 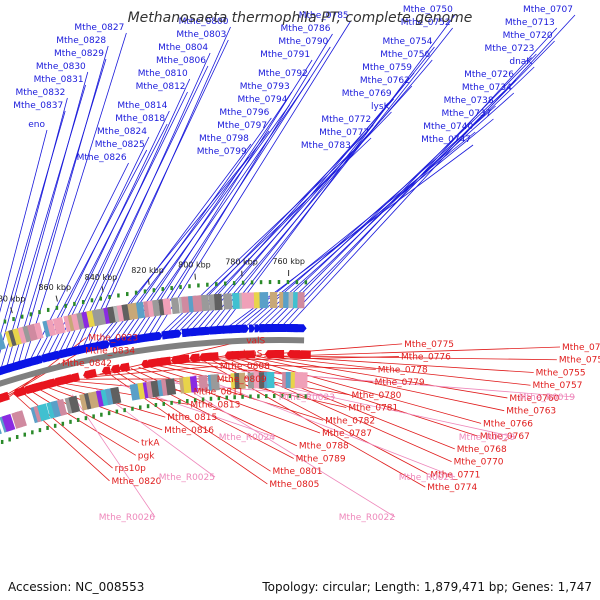 I want to click on forward-gene-arrow, so click(x=300, y=328).